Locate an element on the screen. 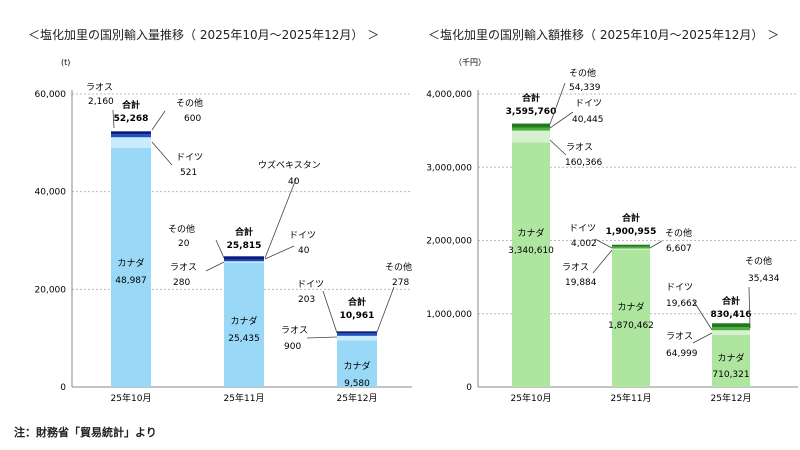 Image resolution: width=800 pixels, height=450 pixels. right-canada-value-label: 710,321 is located at coordinates (730, 375).